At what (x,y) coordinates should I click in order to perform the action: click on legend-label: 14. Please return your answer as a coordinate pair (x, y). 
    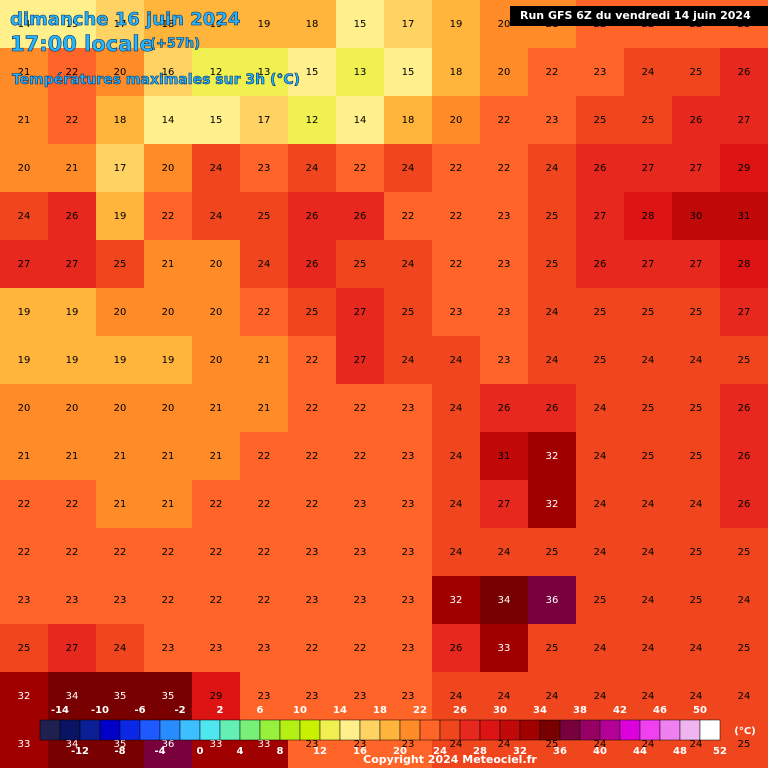
    Looking at the image, I should click on (340, 710).